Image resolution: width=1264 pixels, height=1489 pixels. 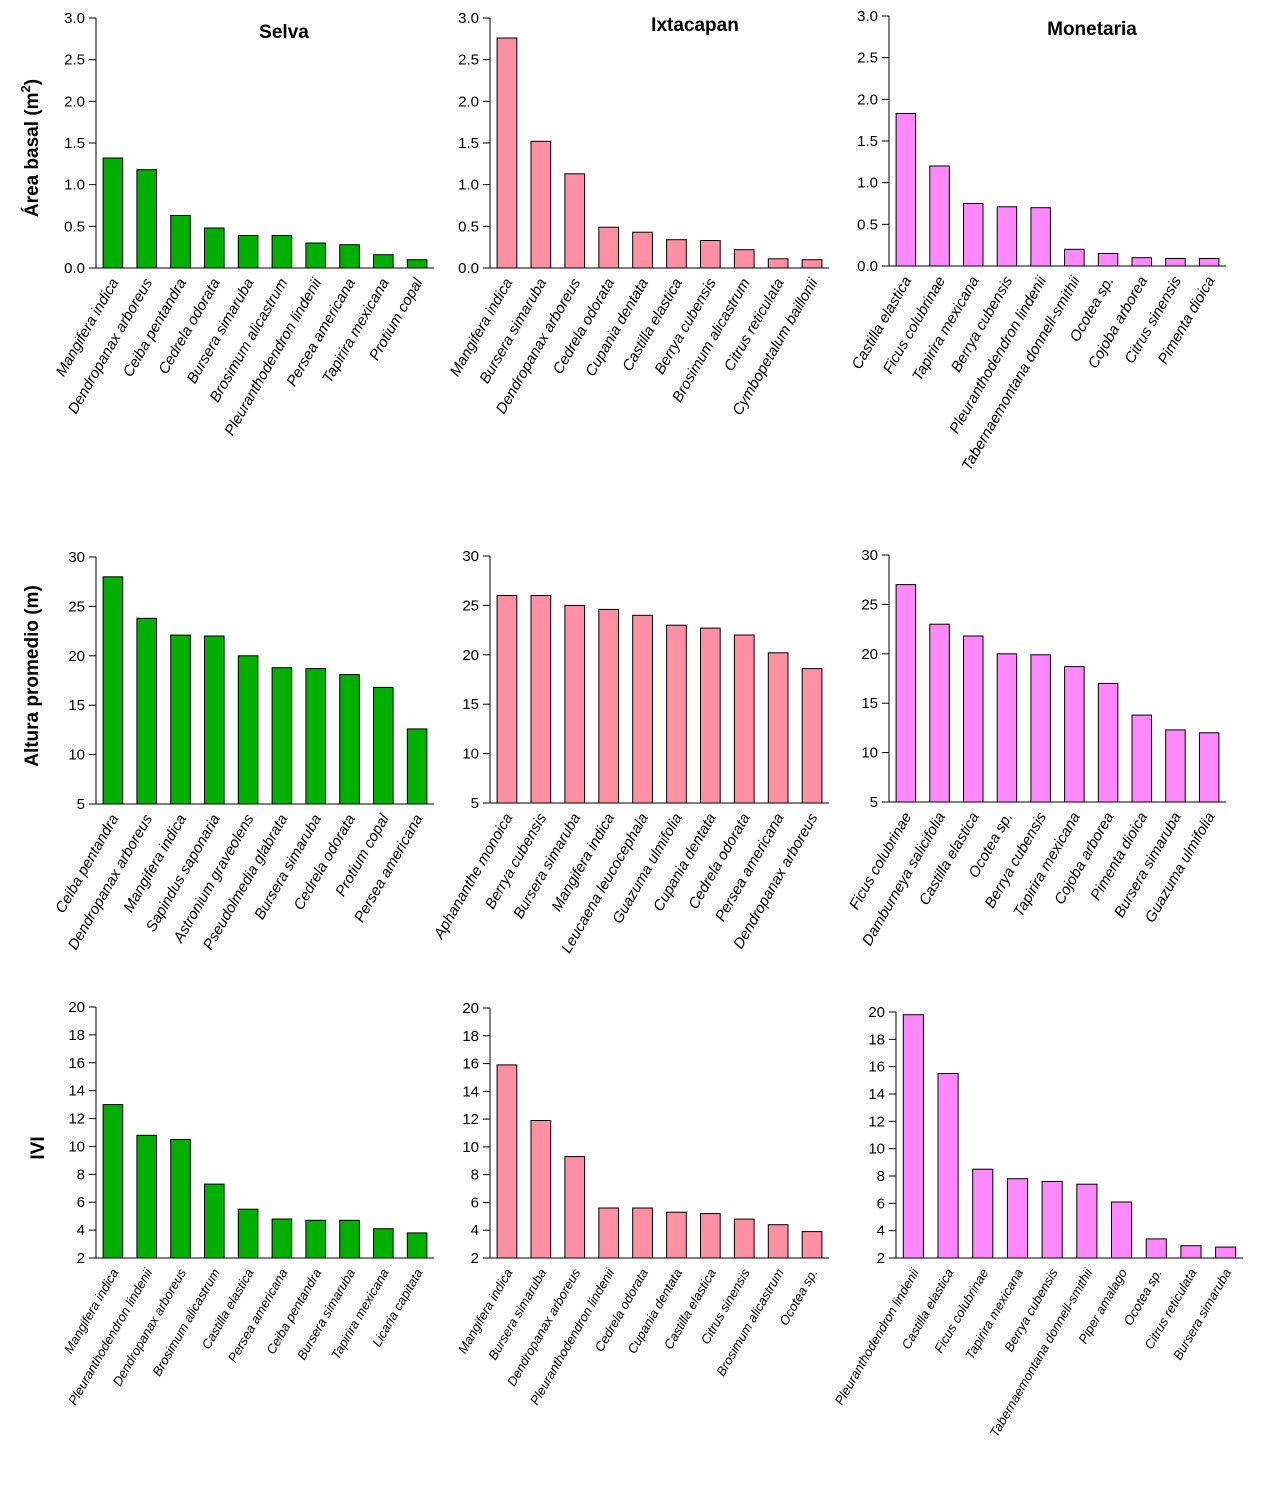 What do you see at coordinates (32, 82) in the screenshot?
I see `ylabel-area-basal-end: )` at bounding box center [32, 82].